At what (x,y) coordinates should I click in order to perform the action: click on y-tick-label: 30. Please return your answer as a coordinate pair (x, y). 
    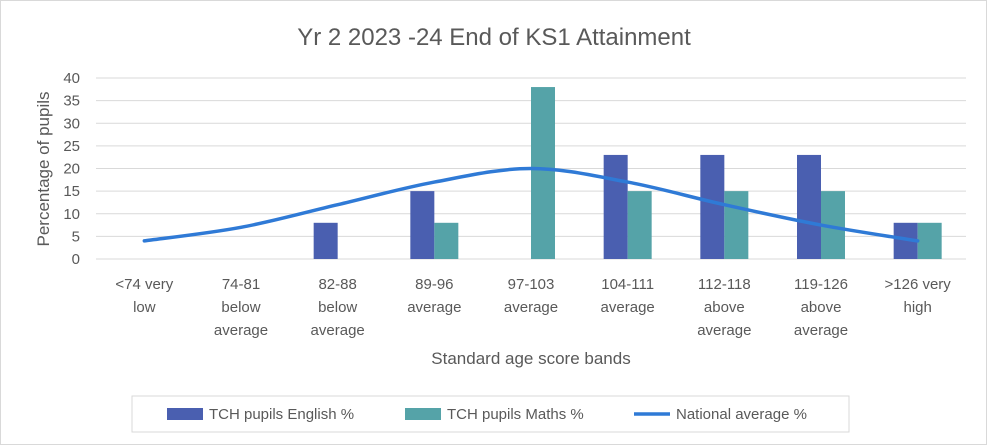
    Looking at the image, I should click on (71, 123).